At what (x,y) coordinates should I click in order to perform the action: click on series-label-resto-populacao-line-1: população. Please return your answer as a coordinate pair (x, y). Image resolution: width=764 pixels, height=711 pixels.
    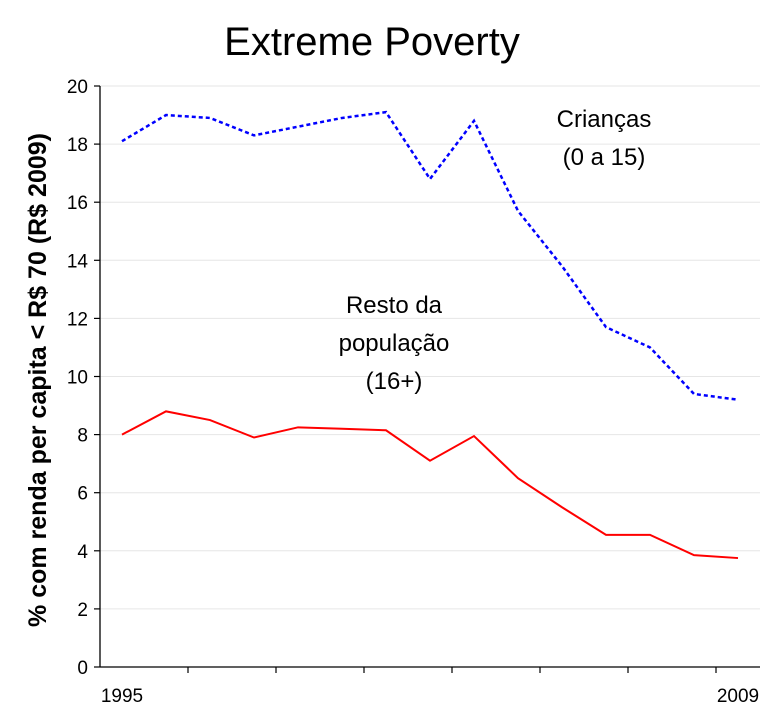
    Looking at the image, I should click on (394, 343).